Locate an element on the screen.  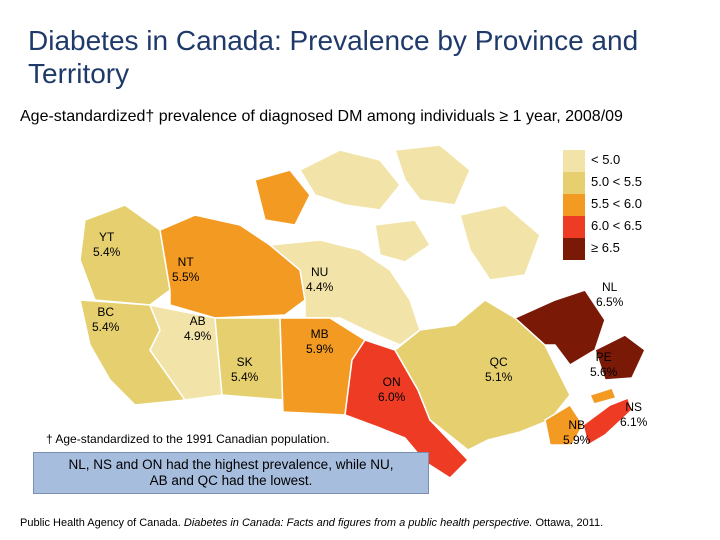
label-nu: NU 4.4% is located at coordinates (319, 280).